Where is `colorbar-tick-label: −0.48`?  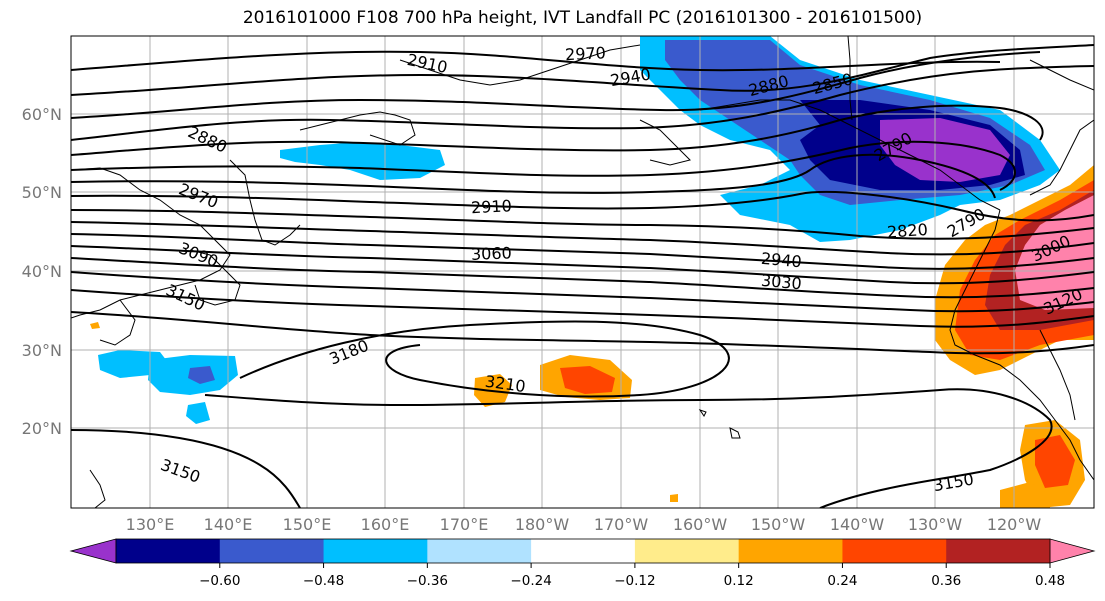
colorbar-tick-label: −0.48 is located at coordinates (323, 581).